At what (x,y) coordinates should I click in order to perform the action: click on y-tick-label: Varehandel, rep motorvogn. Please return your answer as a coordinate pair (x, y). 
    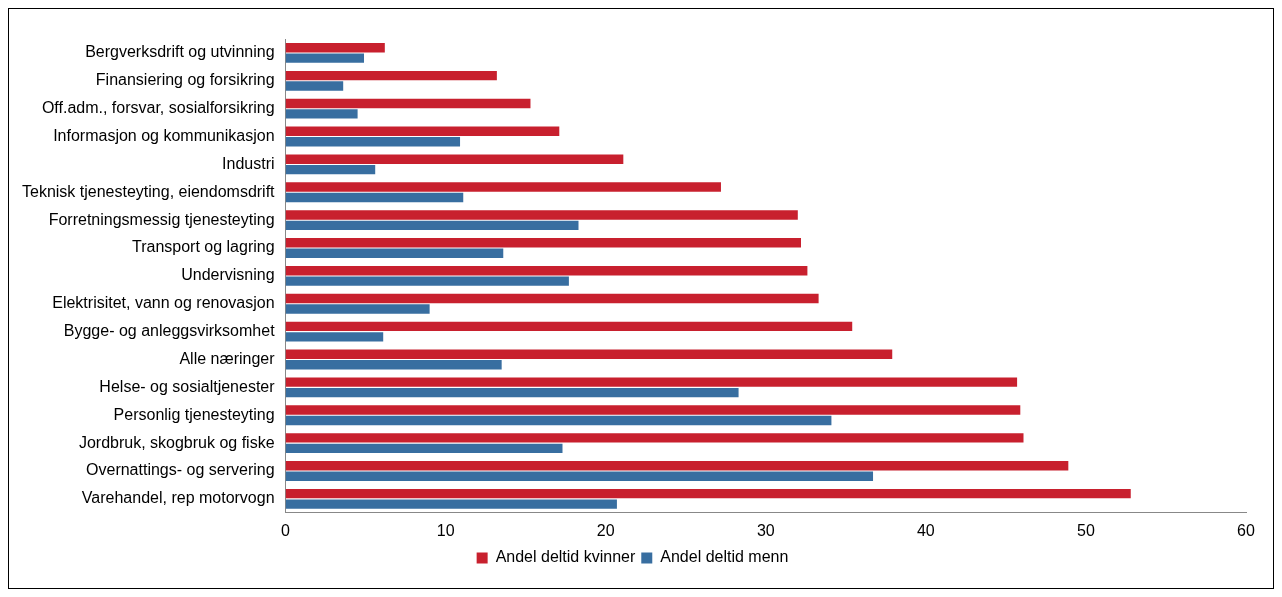
    Looking at the image, I should click on (178, 498).